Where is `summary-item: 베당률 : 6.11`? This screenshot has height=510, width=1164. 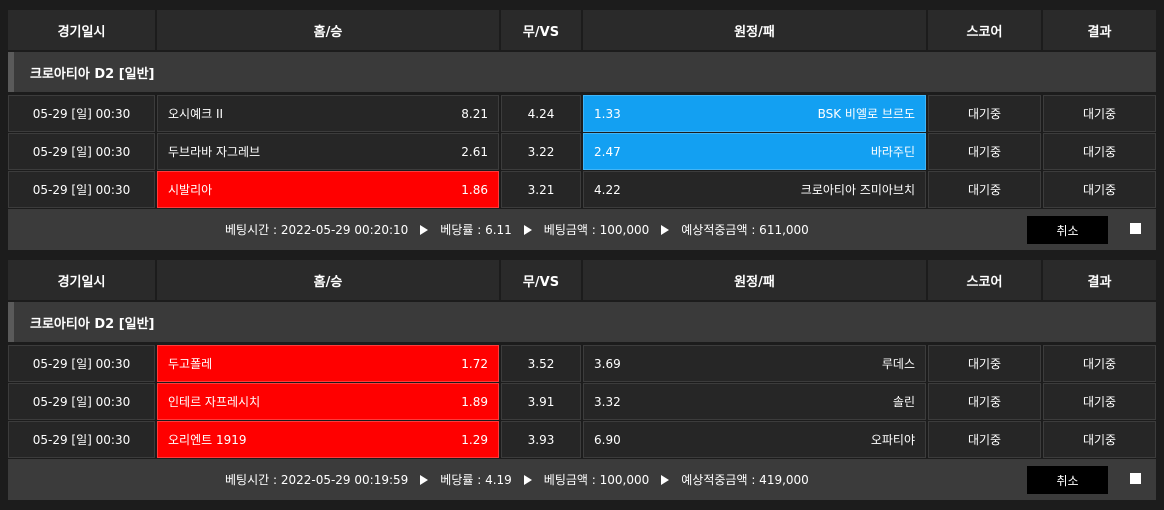
summary-item: 베당률 : 6.11 is located at coordinates (476, 230).